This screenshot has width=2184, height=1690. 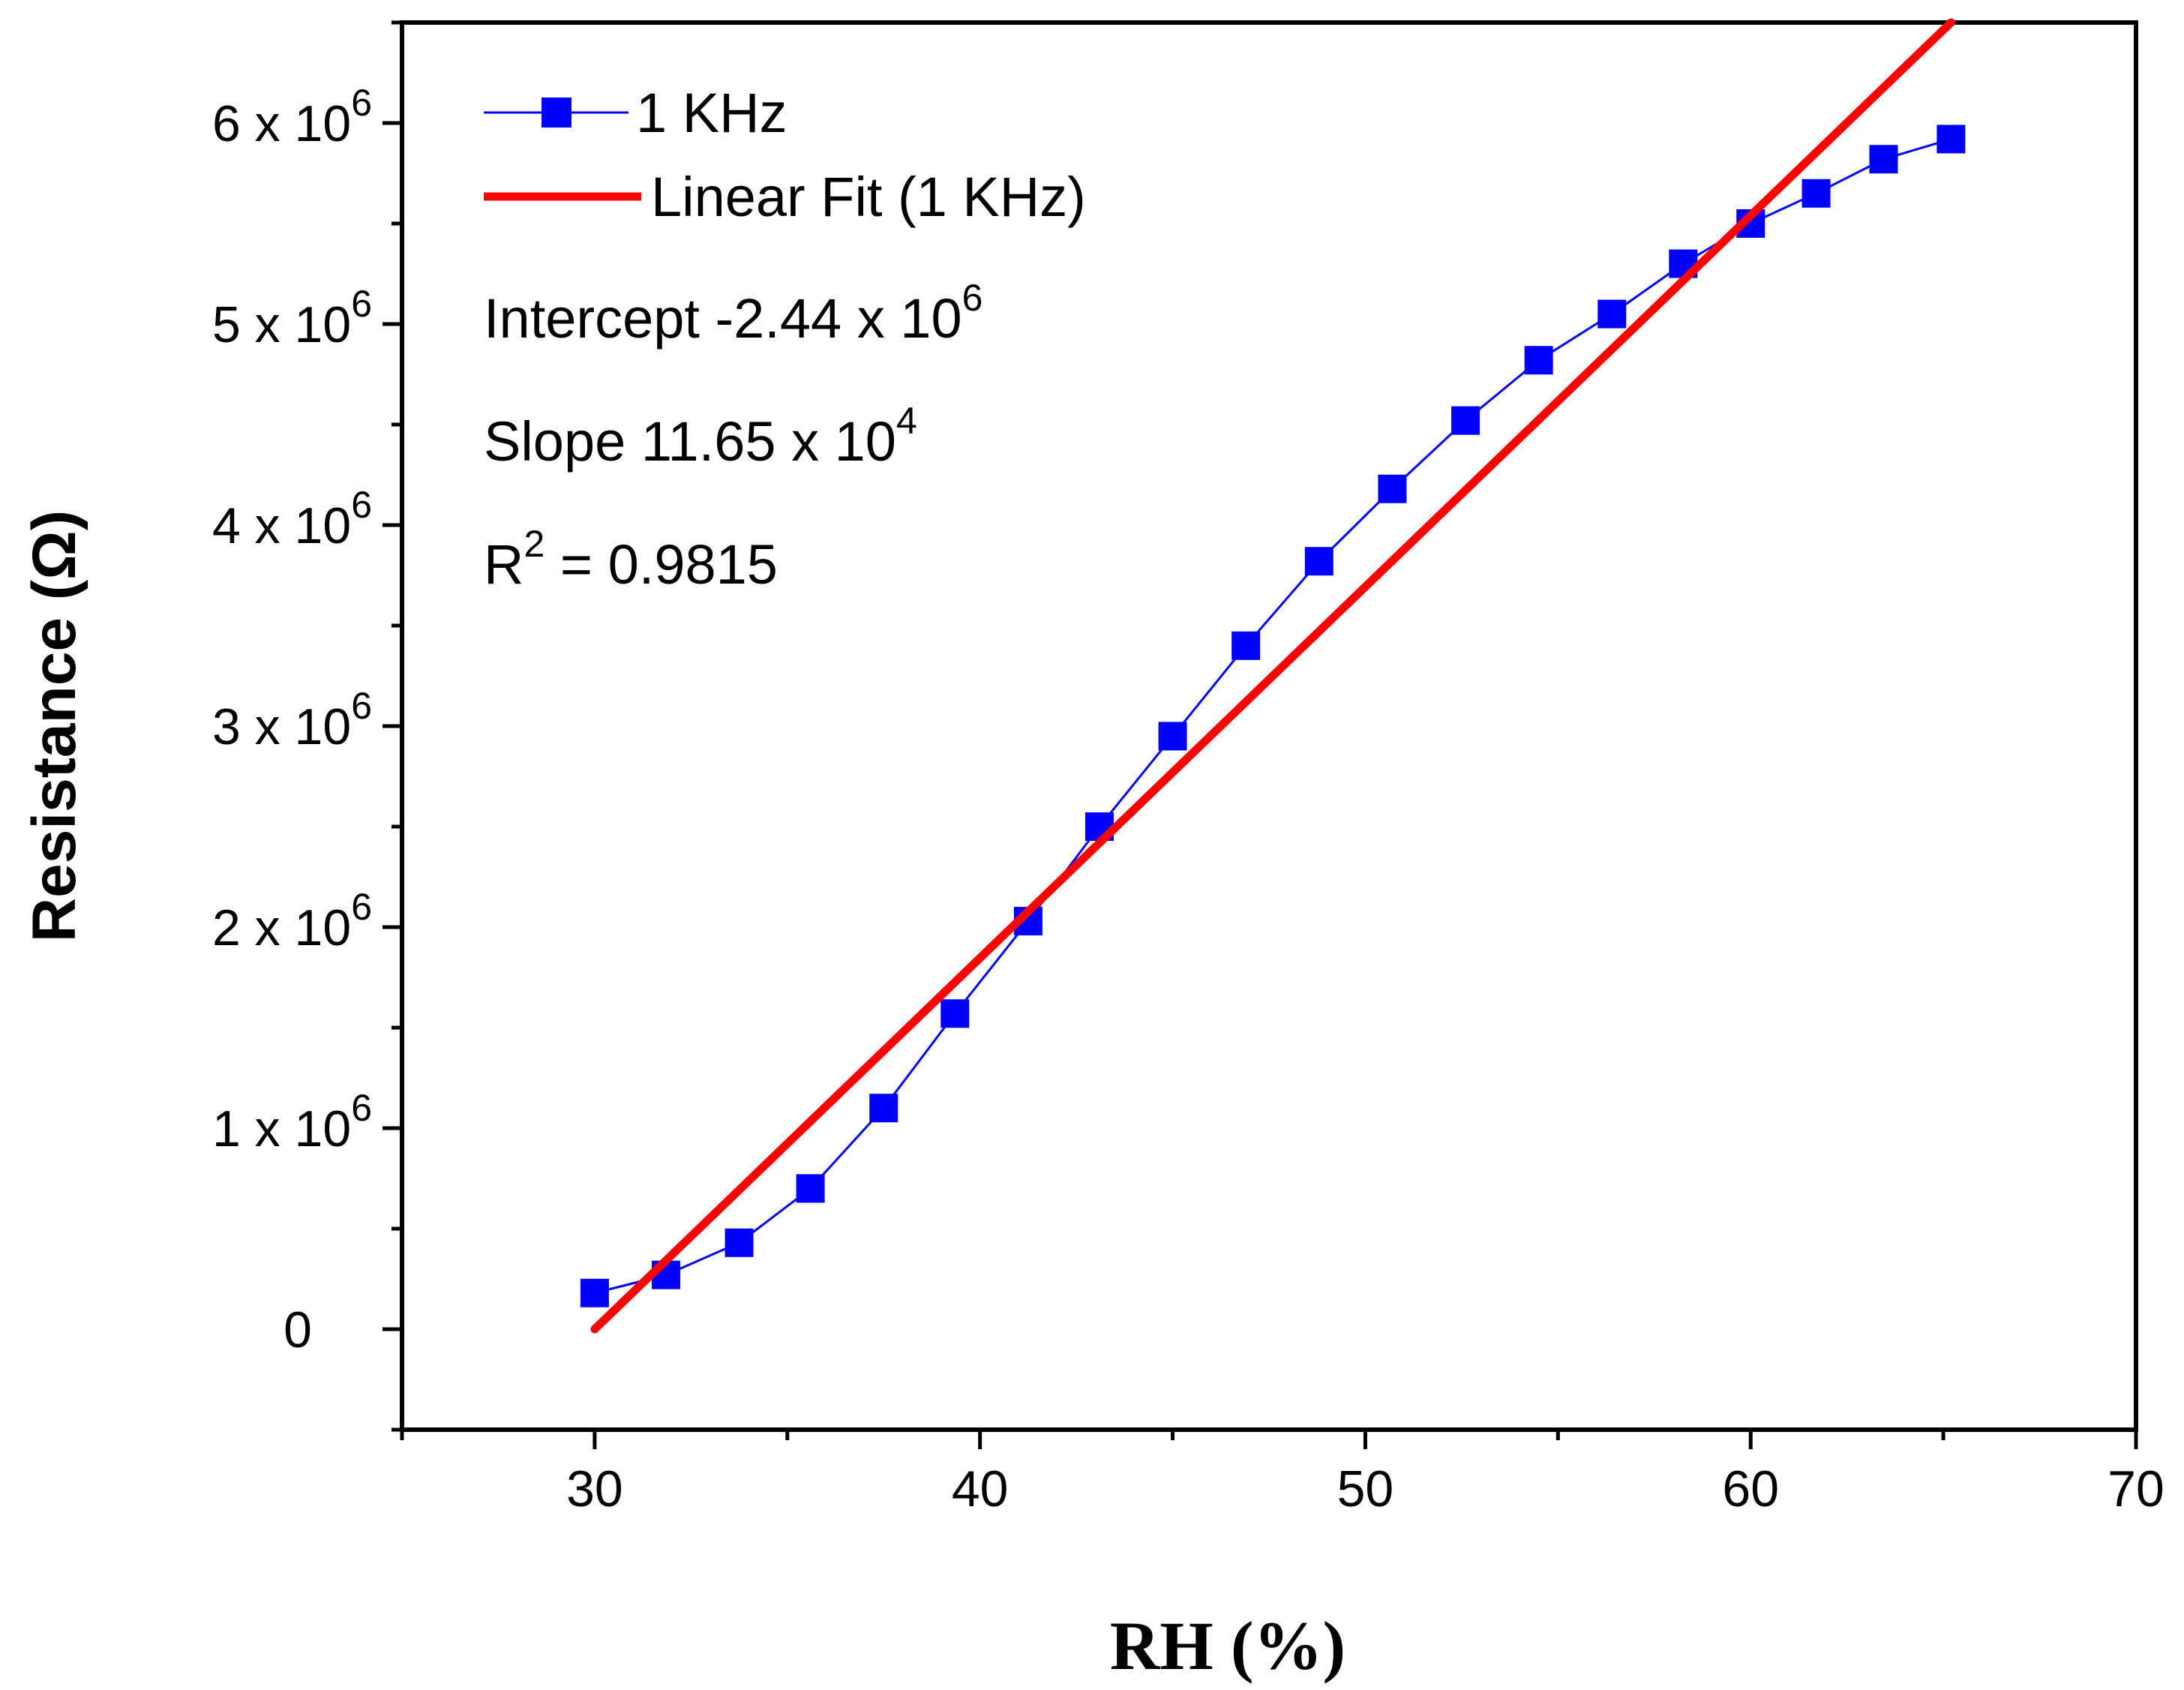 What do you see at coordinates (292, 519) in the screenshot?
I see `y-tick-label: 4 x 10⁶` at bounding box center [292, 519].